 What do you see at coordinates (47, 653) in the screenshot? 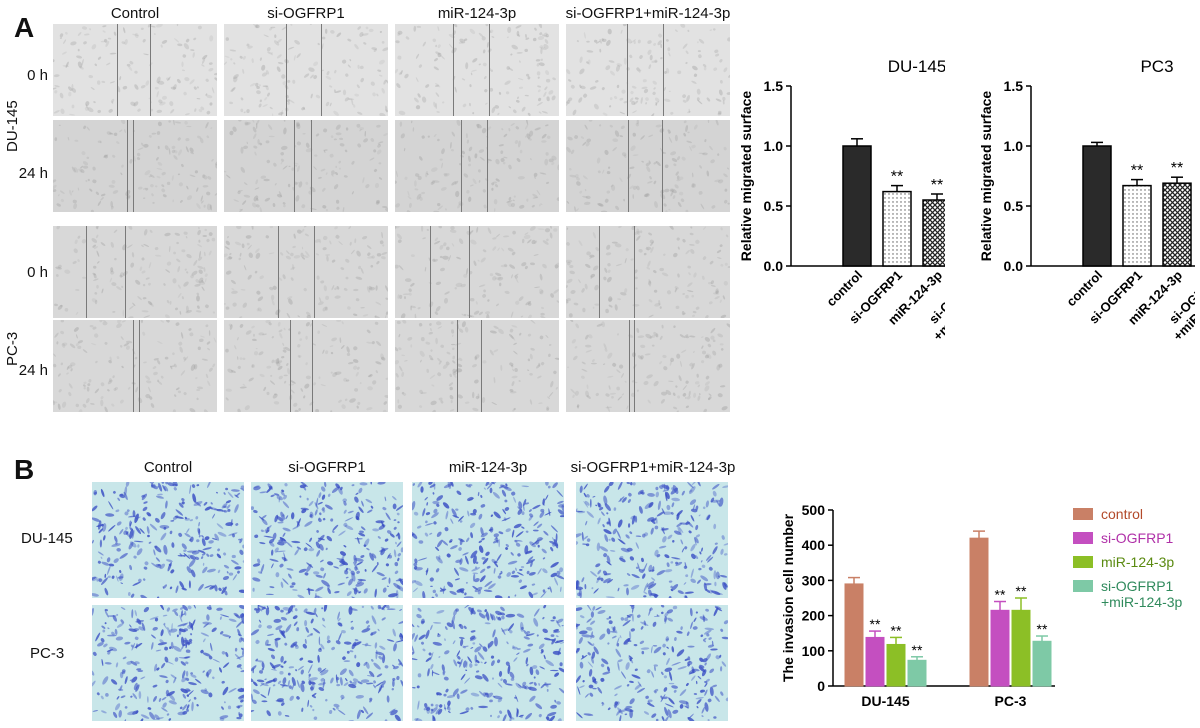
I see `panel-b-row-pc3: PC-3` at bounding box center [47, 653].